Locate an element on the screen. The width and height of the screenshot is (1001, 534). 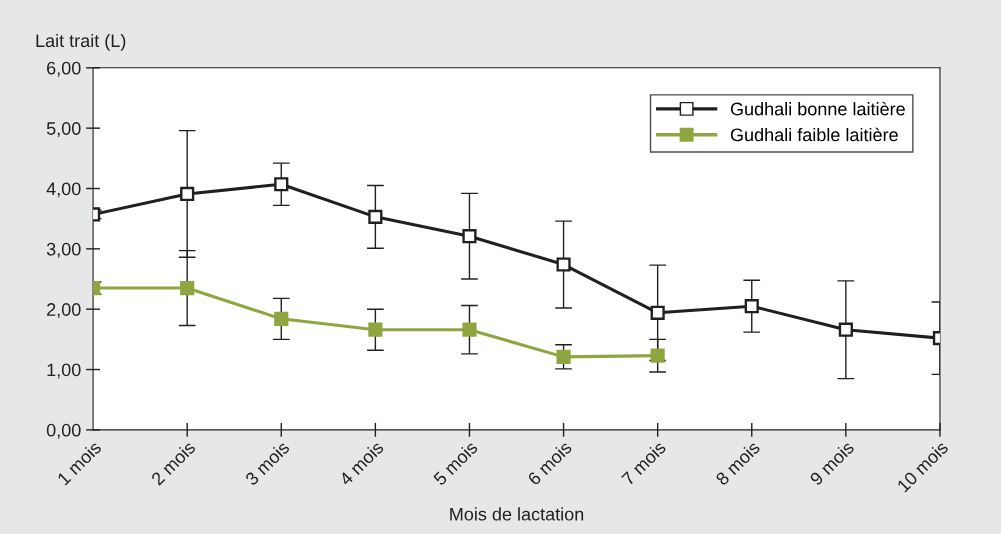
y-tick-label: 5,00 is located at coordinates (63, 130).